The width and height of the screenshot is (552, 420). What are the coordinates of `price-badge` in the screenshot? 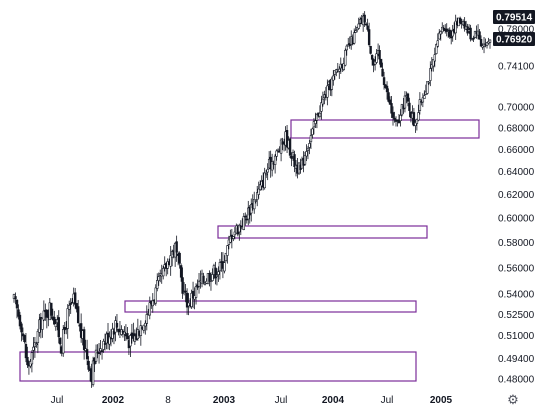 It's located at (514, 39).